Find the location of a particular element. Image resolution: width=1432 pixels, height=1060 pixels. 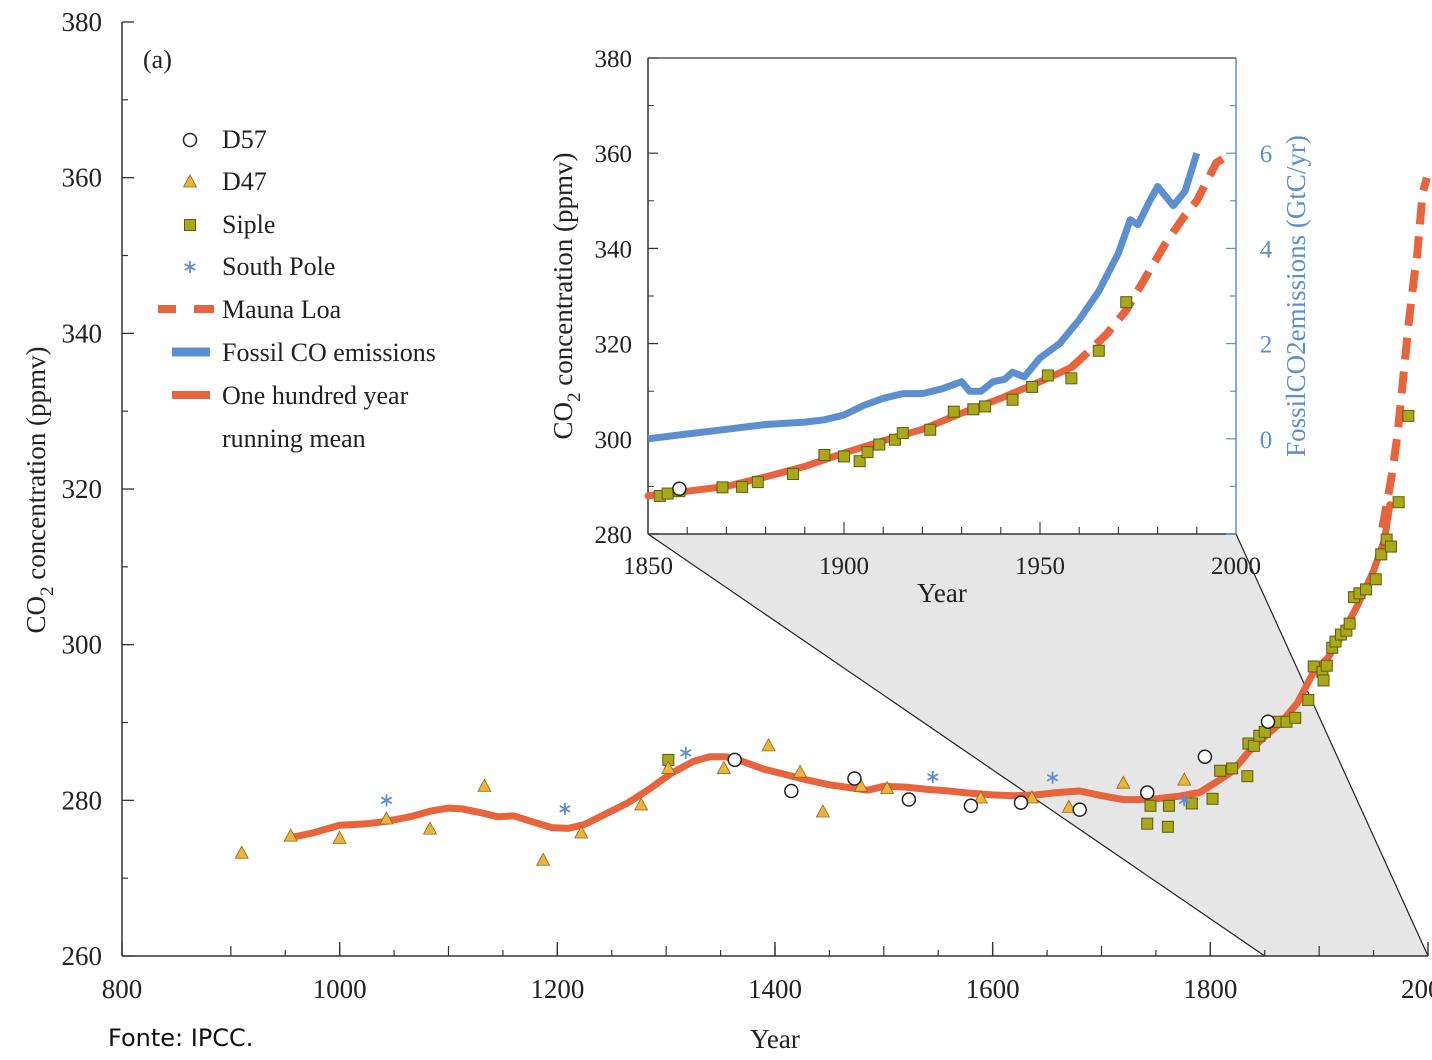

legend-south-pole-label: South Pole is located at coordinates (278, 266).